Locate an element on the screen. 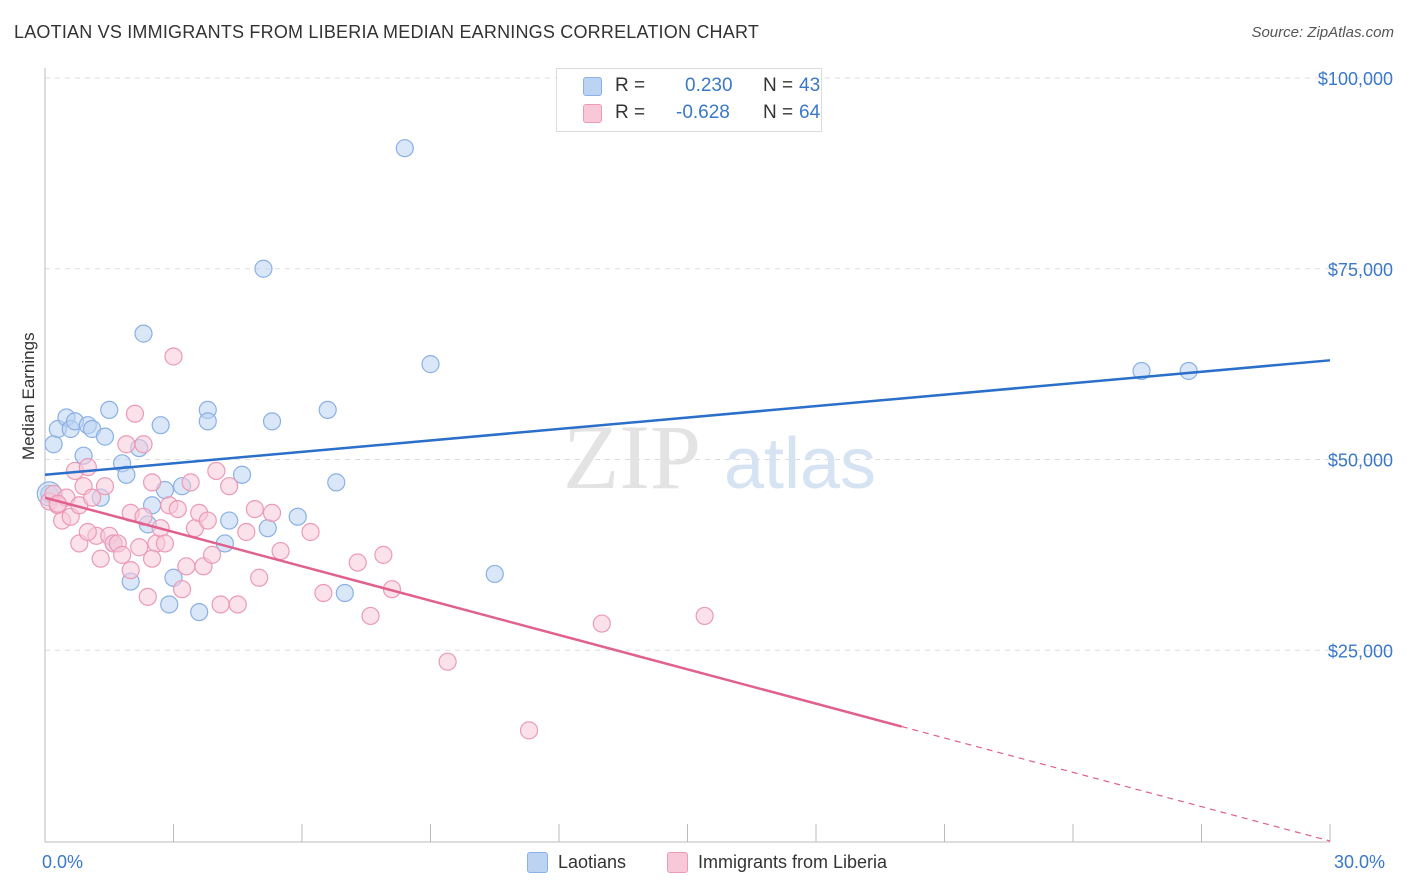  trend-line-liberia-extension is located at coordinates (1116, 783).